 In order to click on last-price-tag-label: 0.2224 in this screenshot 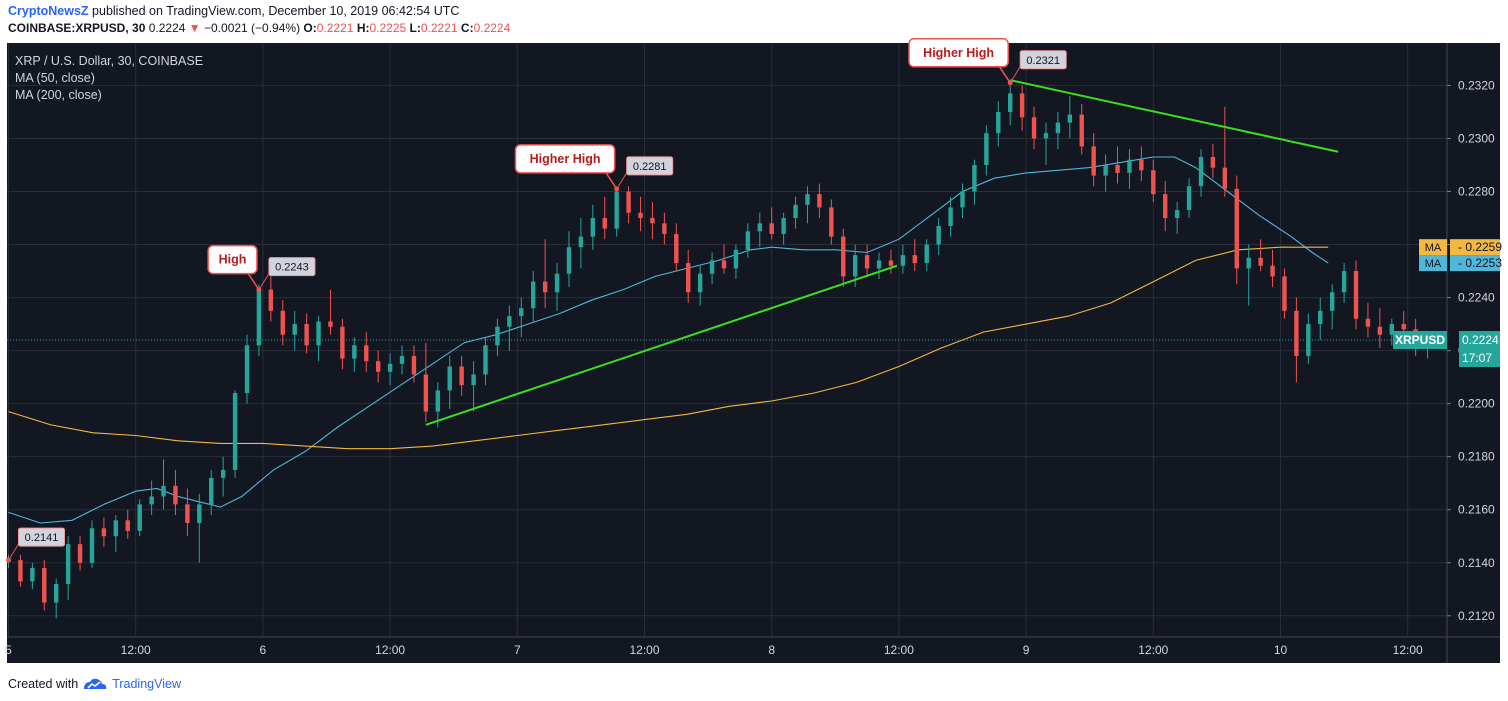, I will do `click(1480, 340)`.